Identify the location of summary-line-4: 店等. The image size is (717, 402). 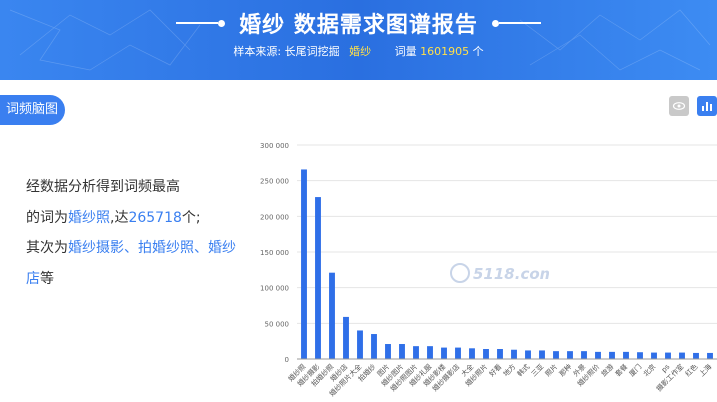
(138, 279).